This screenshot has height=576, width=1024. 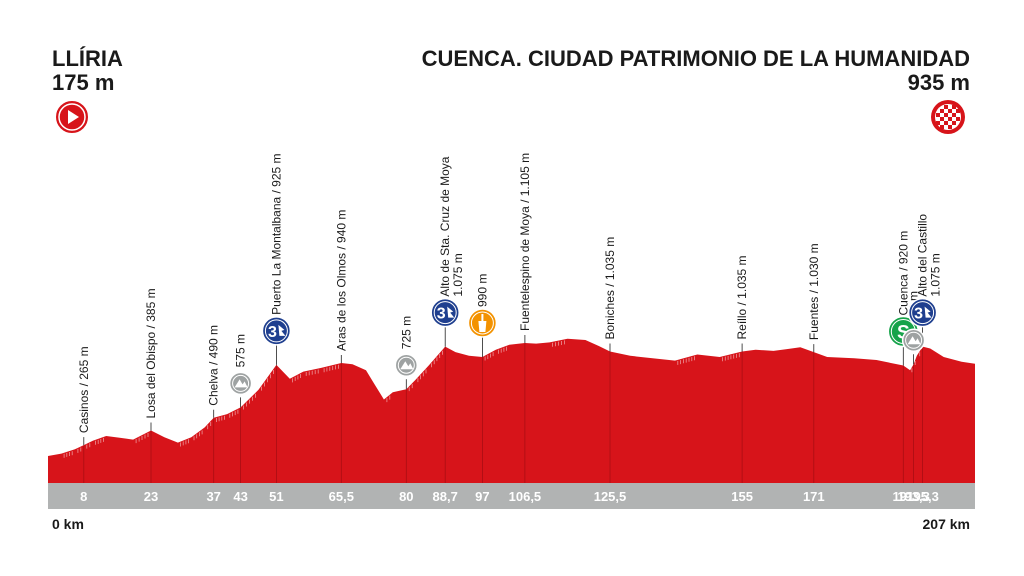 What do you see at coordinates (922, 496) in the screenshot?
I see `km-tick-label: 195,3` at bounding box center [922, 496].